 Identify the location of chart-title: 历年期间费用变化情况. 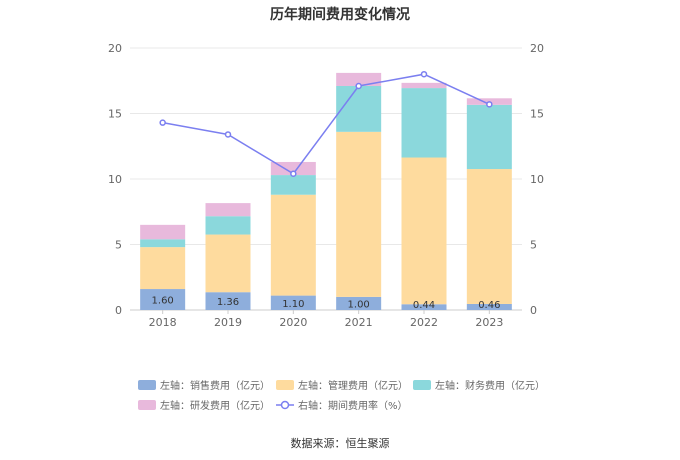
(340, 14).